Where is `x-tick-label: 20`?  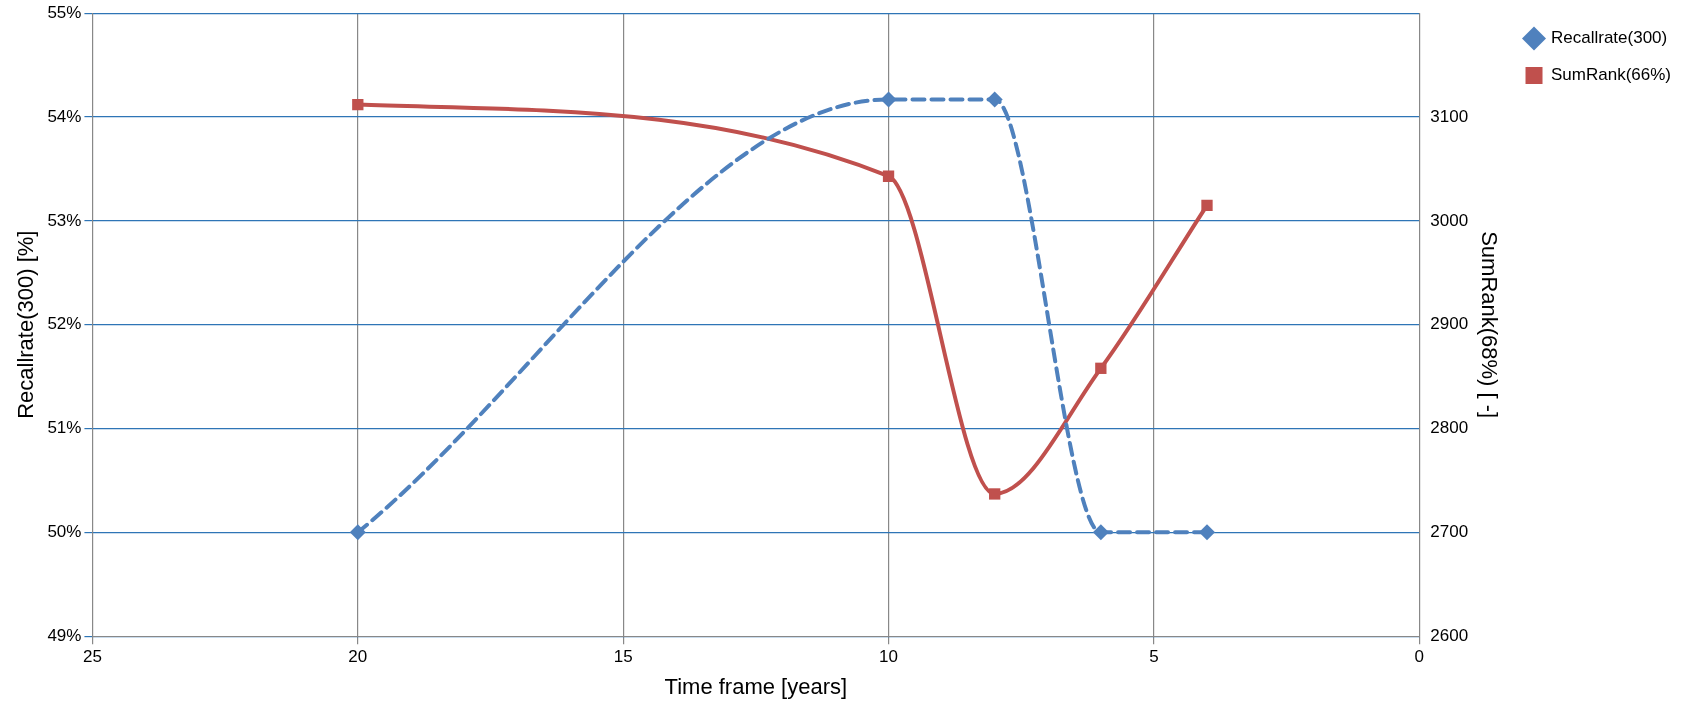 x-tick-label: 20 is located at coordinates (358, 657).